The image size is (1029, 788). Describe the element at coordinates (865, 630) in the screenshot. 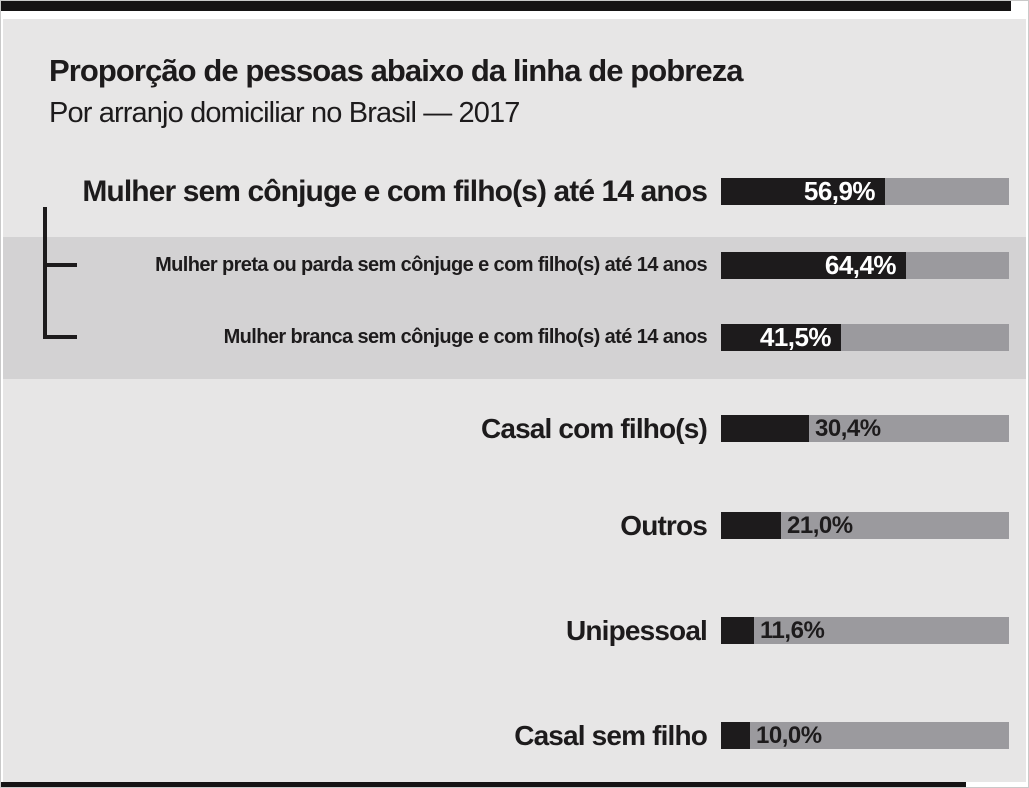

I see `bar-track: 11,6%` at that location.